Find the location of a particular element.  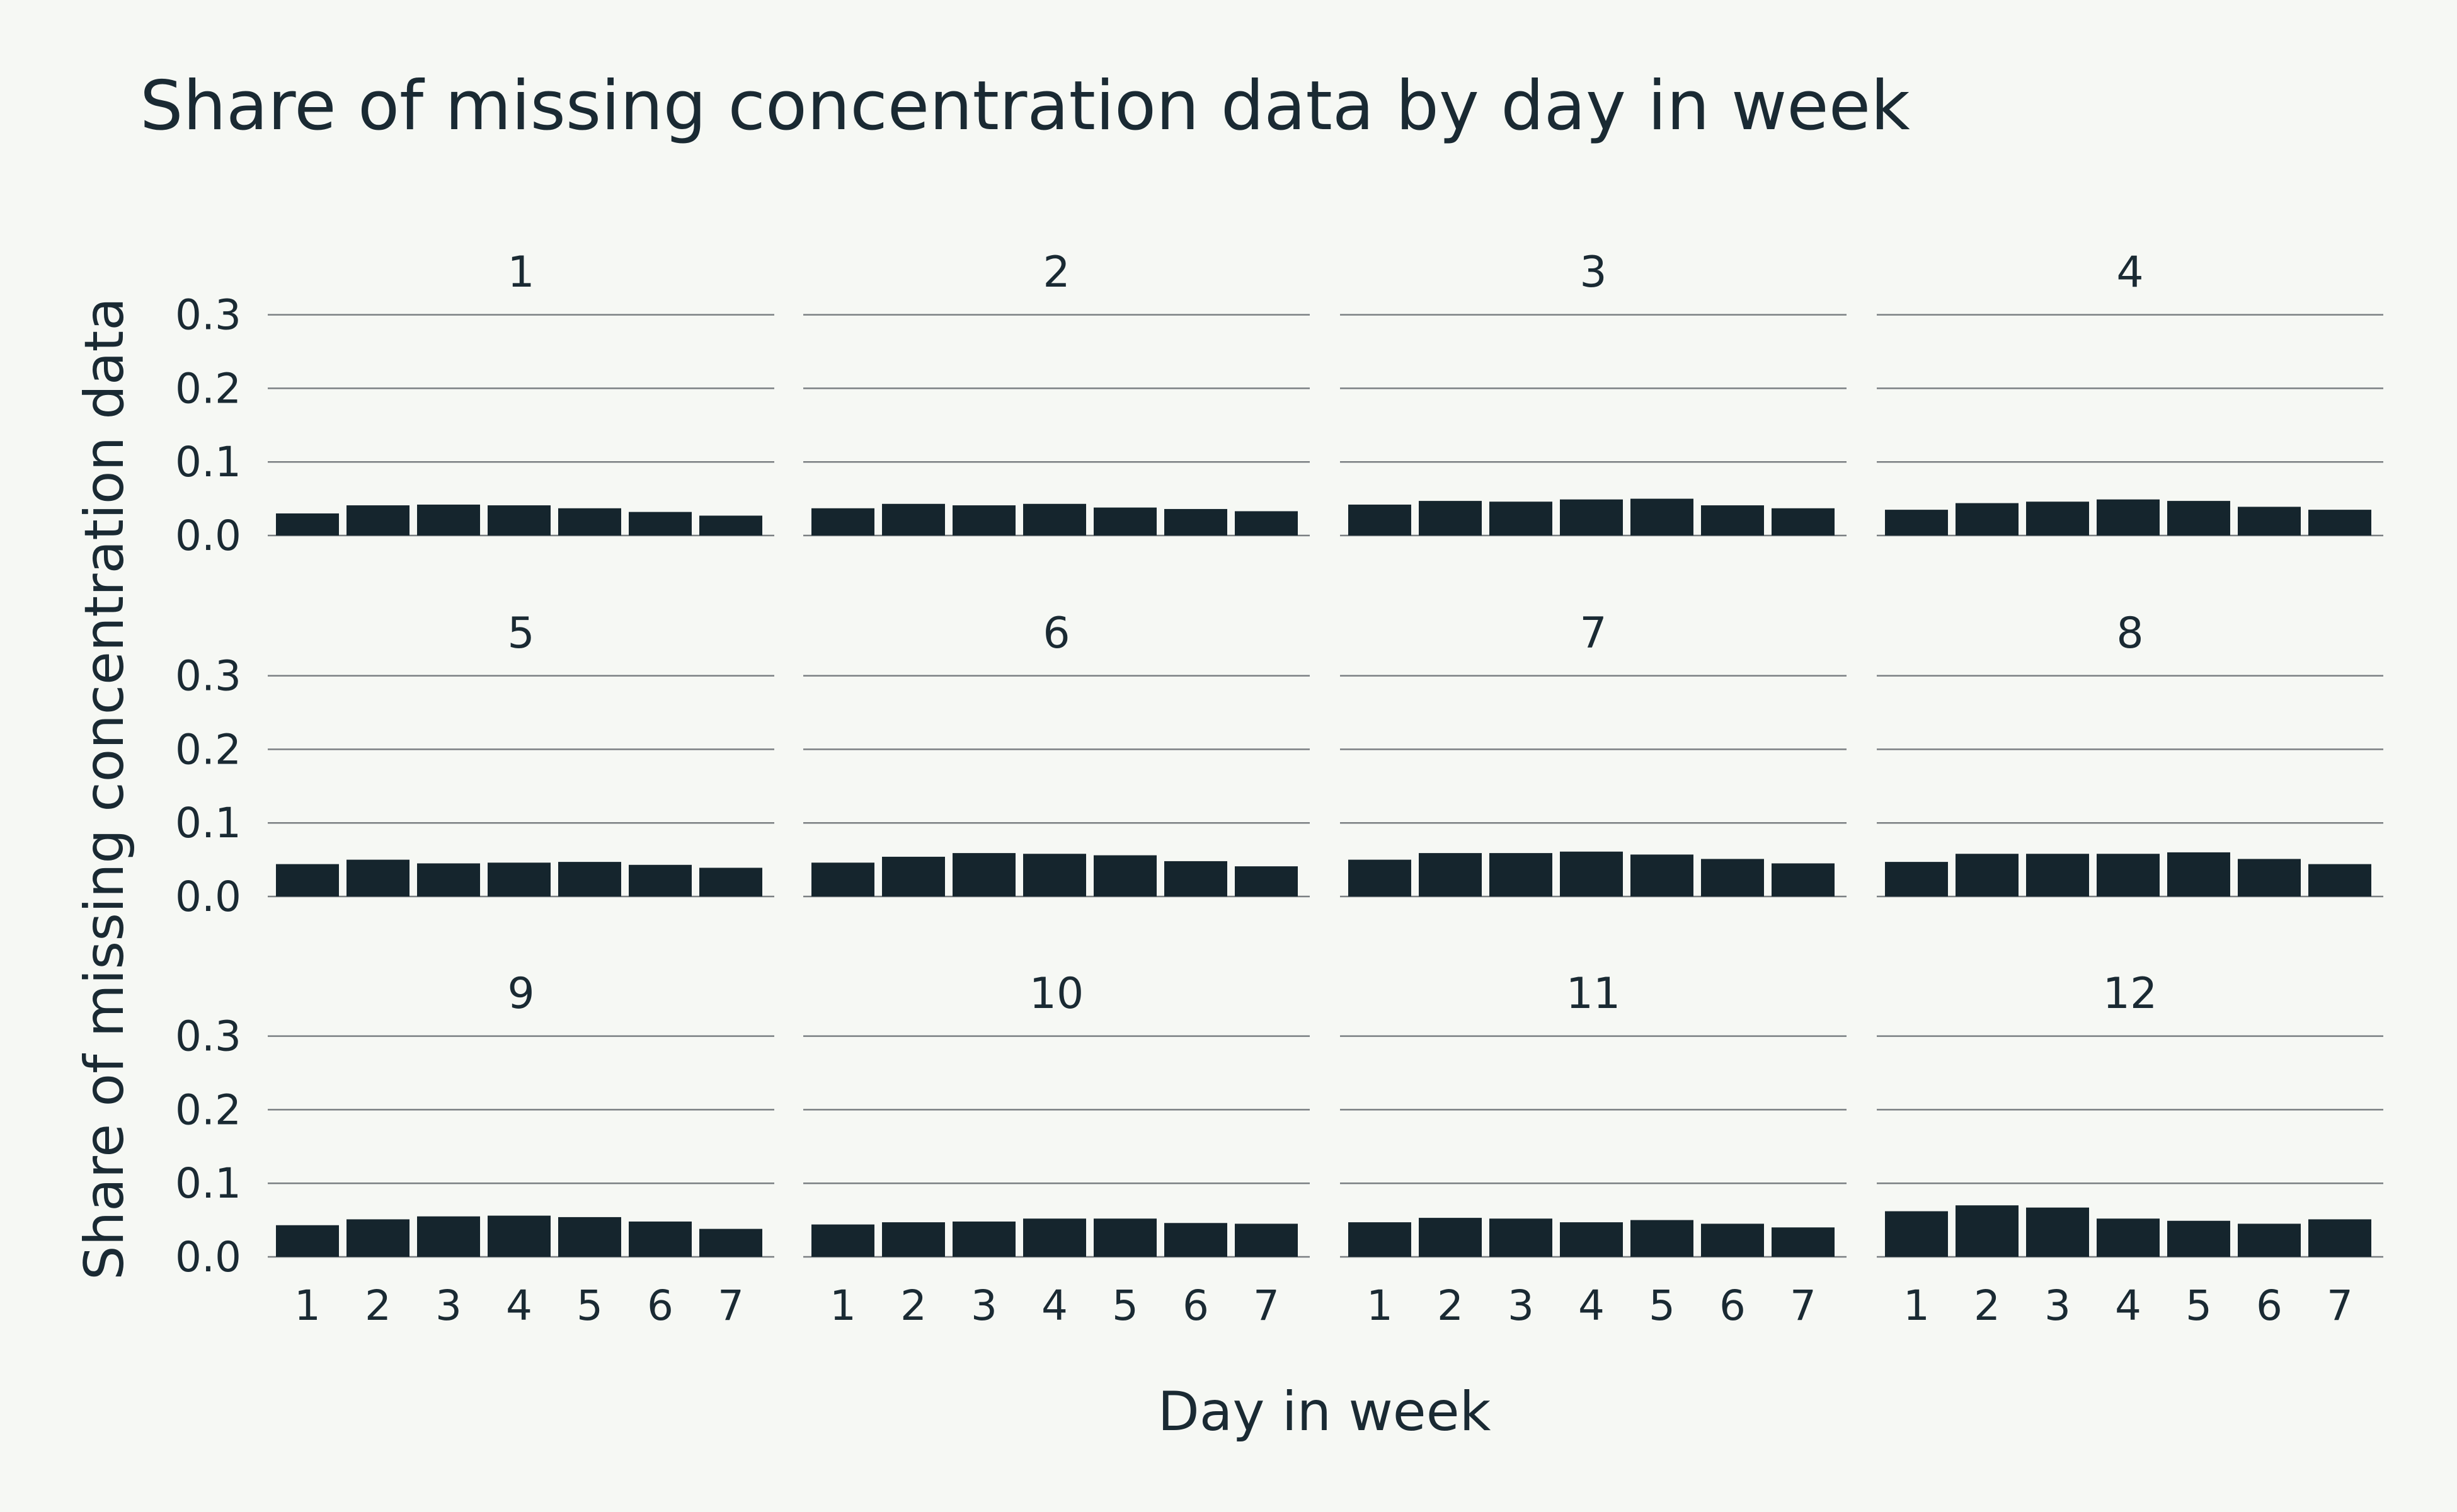

facet-panel-9: 9 0.0 0.1 0.2 0.3 1 2 3 4 5 6 7 is located at coordinates (474, 1149).